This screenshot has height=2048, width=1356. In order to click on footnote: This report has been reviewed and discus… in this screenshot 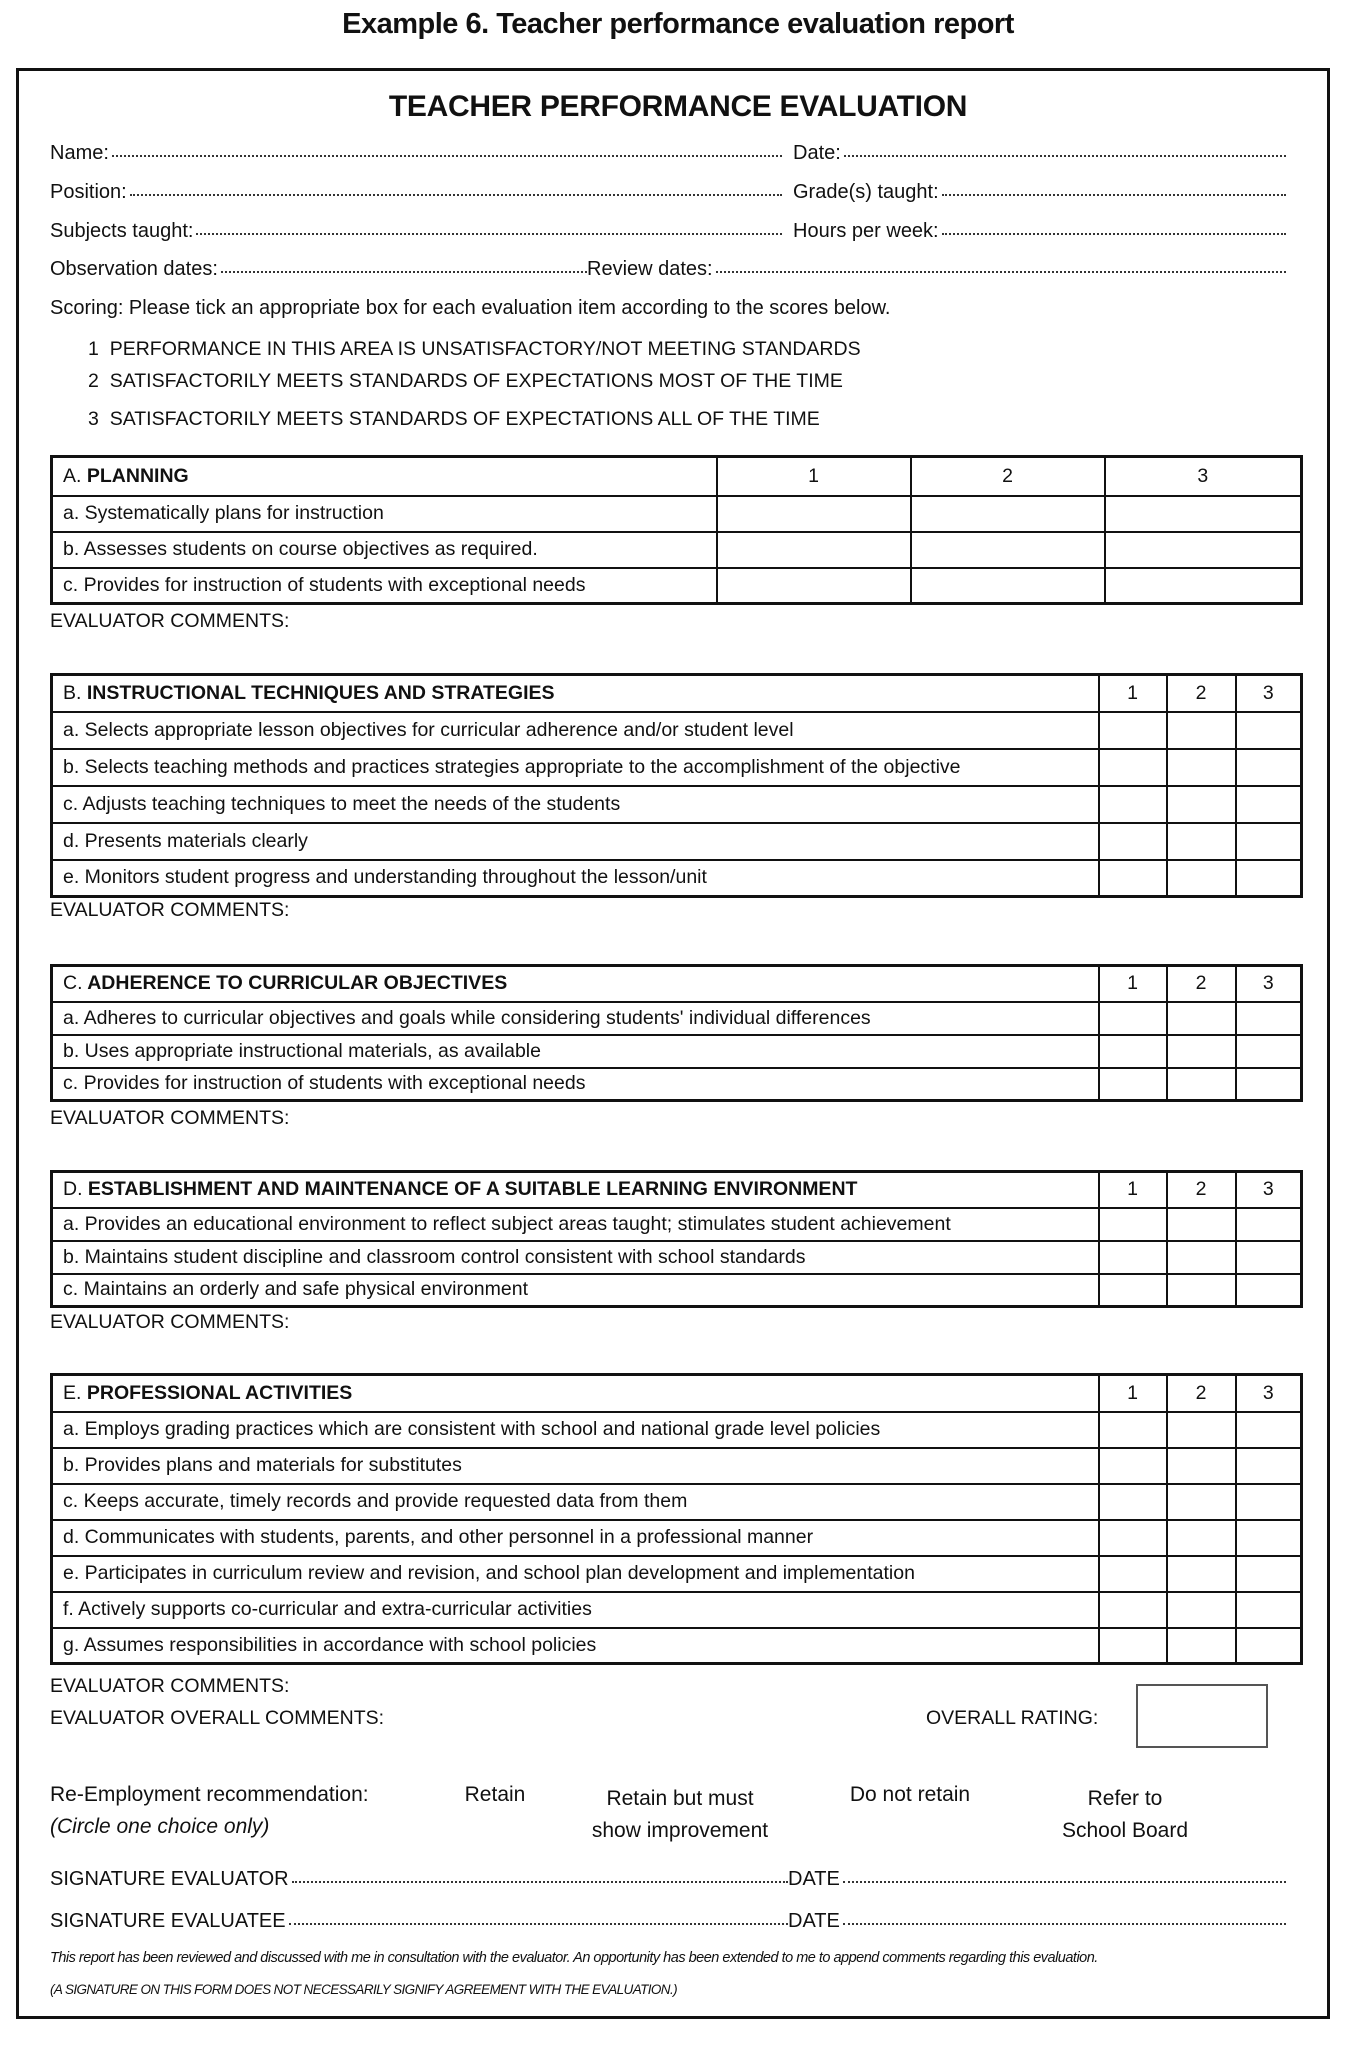, I will do `click(574, 1958)`.